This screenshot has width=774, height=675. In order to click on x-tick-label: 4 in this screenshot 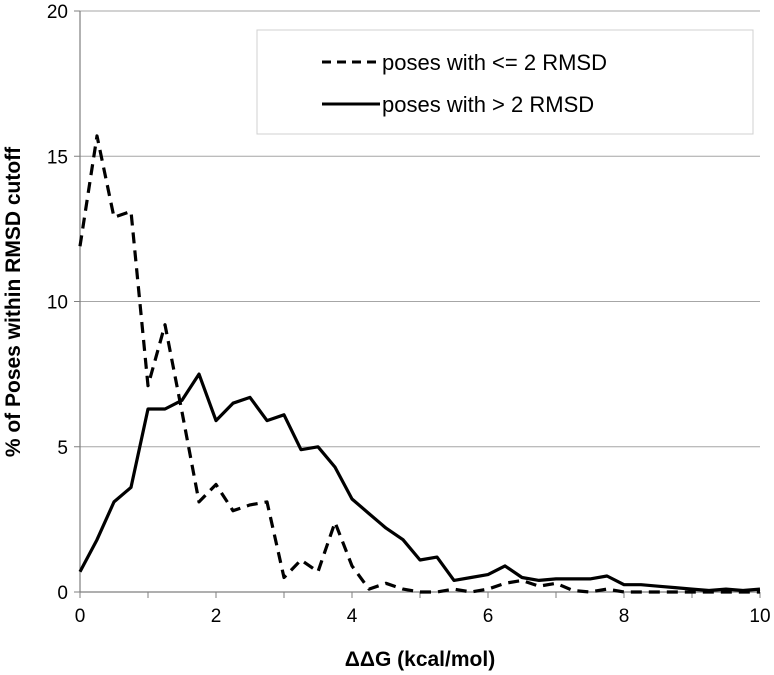, I will do `click(352, 616)`.